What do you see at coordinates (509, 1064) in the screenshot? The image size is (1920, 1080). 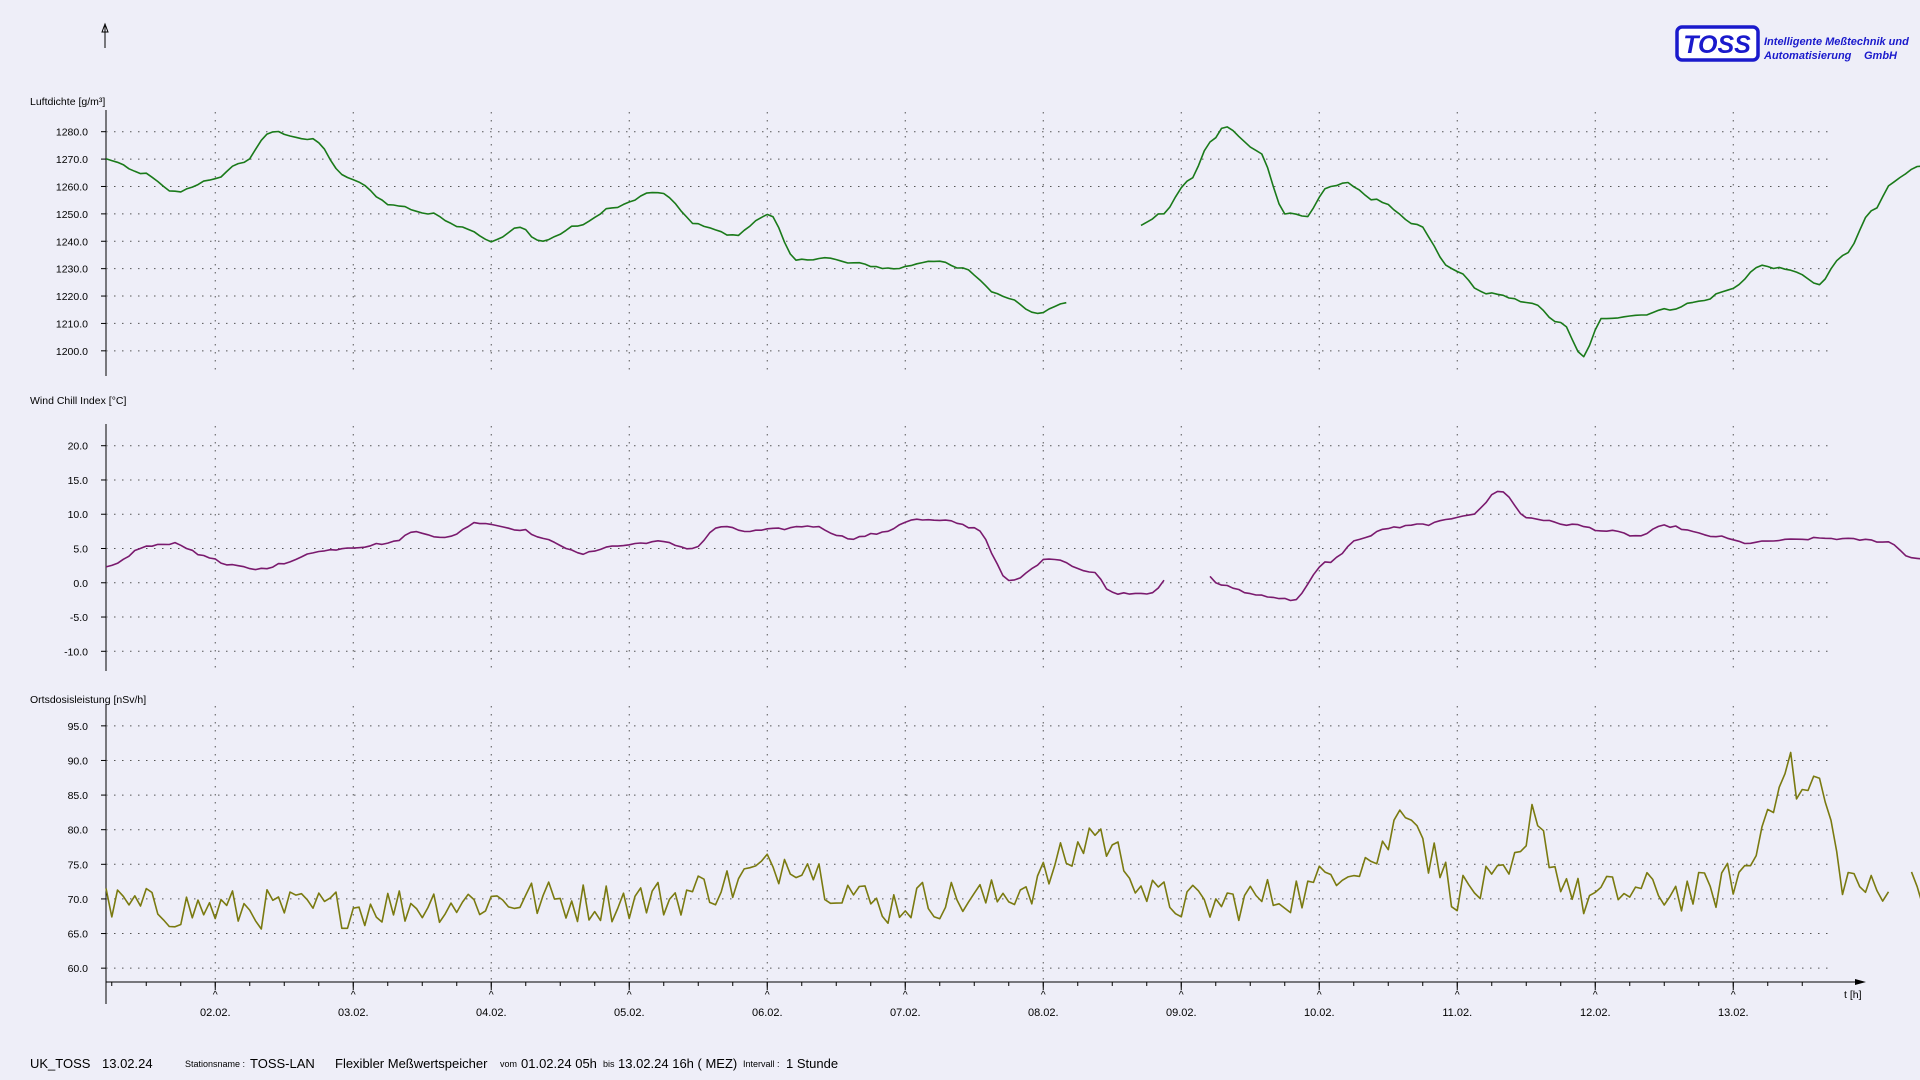 I see `footer-from-label: vom` at bounding box center [509, 1064].